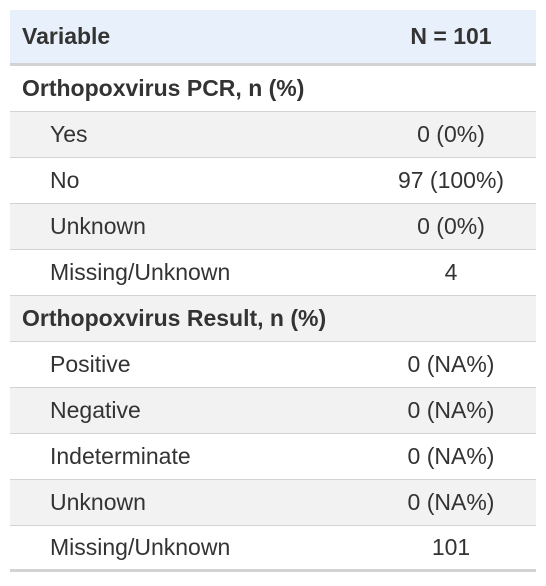 This screenshot has width=546, height=586. Describe the element at coordinates (273, 549) in the screenshot. I see `table-row: Missing/Unknown 101` at that location.